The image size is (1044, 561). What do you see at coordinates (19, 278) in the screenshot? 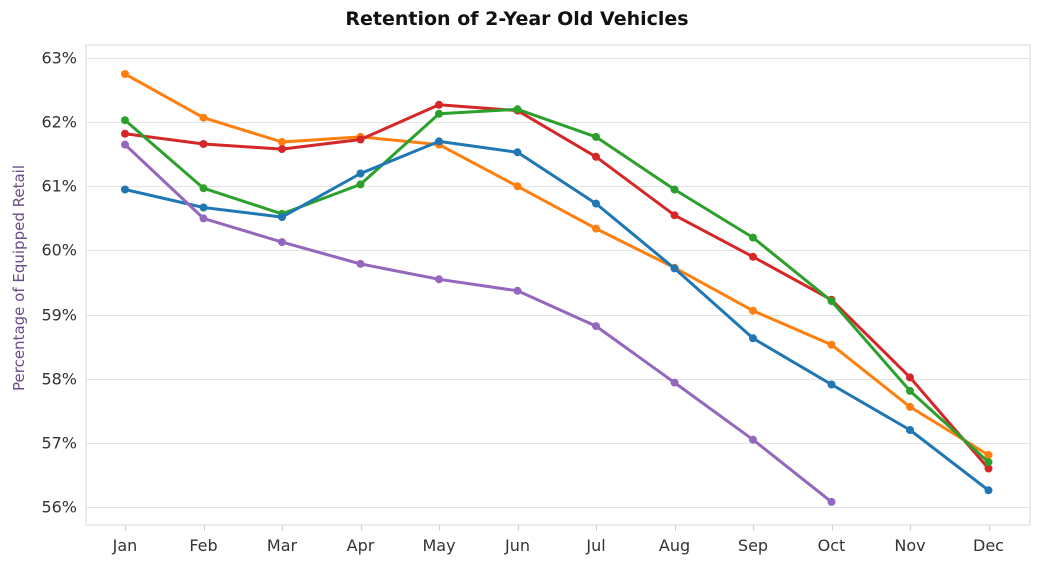
I see `y-axis-title: Percentage of Equipped Retail` at bounding box center [19, 278].